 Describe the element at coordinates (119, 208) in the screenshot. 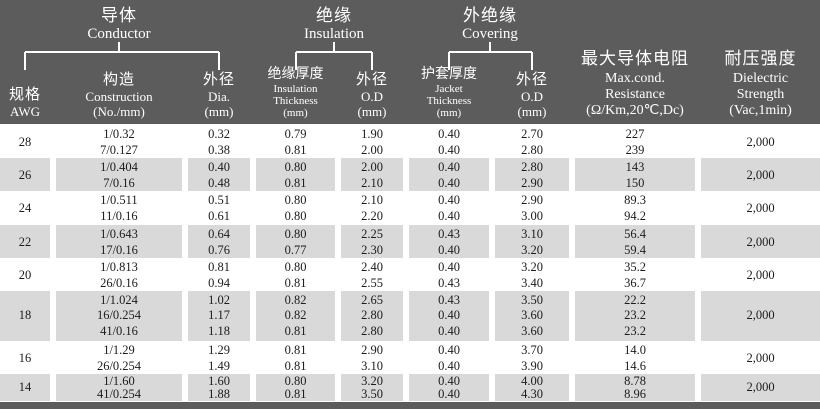

I see `table-cell: 1/0.511 11/0.16` at that location.